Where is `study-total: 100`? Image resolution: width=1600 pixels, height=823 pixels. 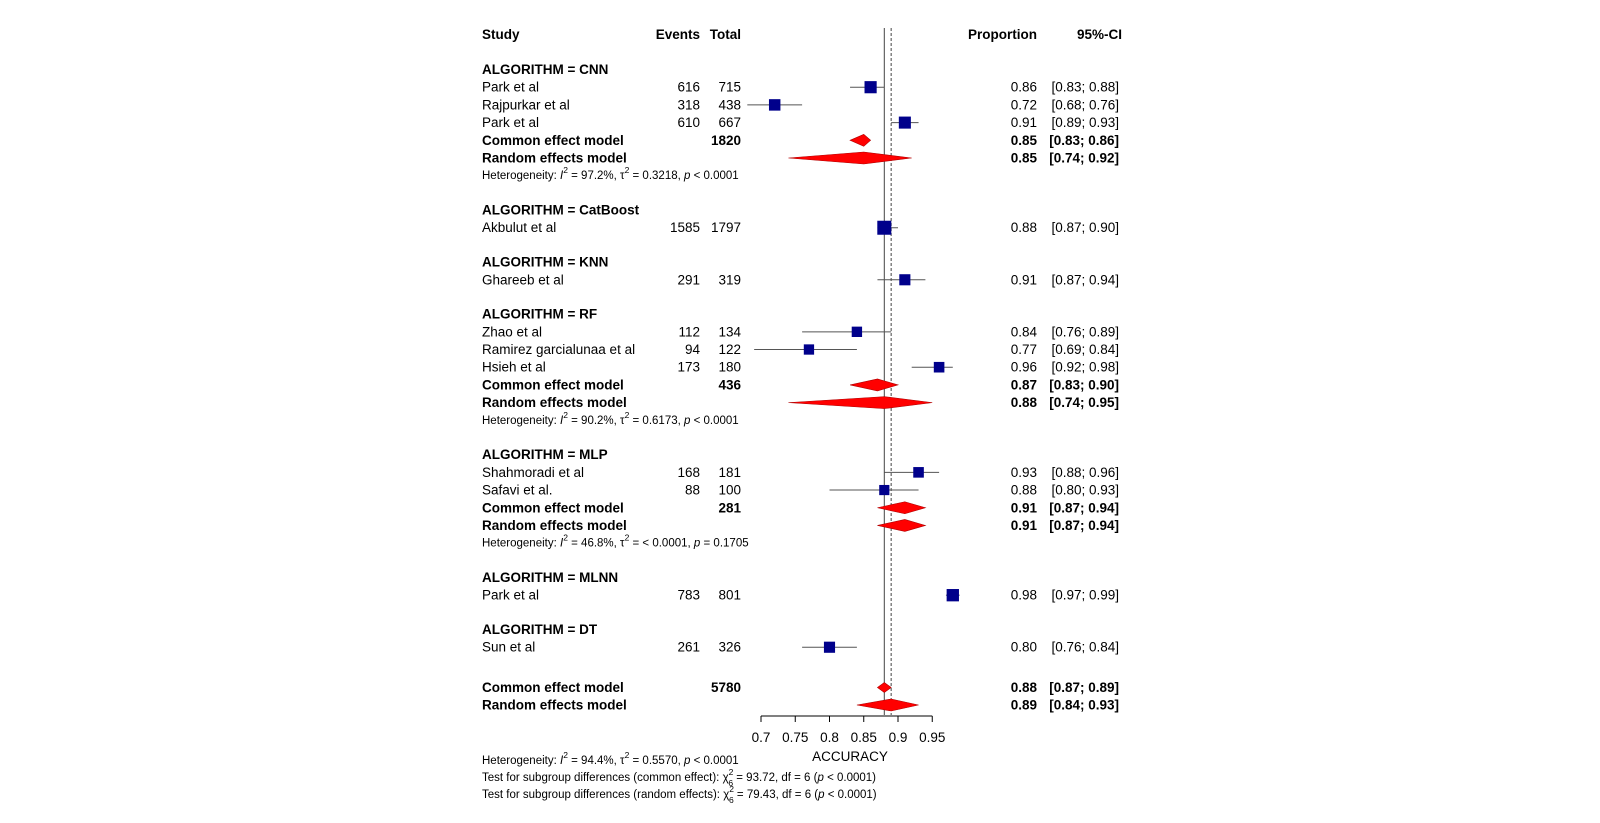 study-total: 100 is located at coordinates (729, 490).